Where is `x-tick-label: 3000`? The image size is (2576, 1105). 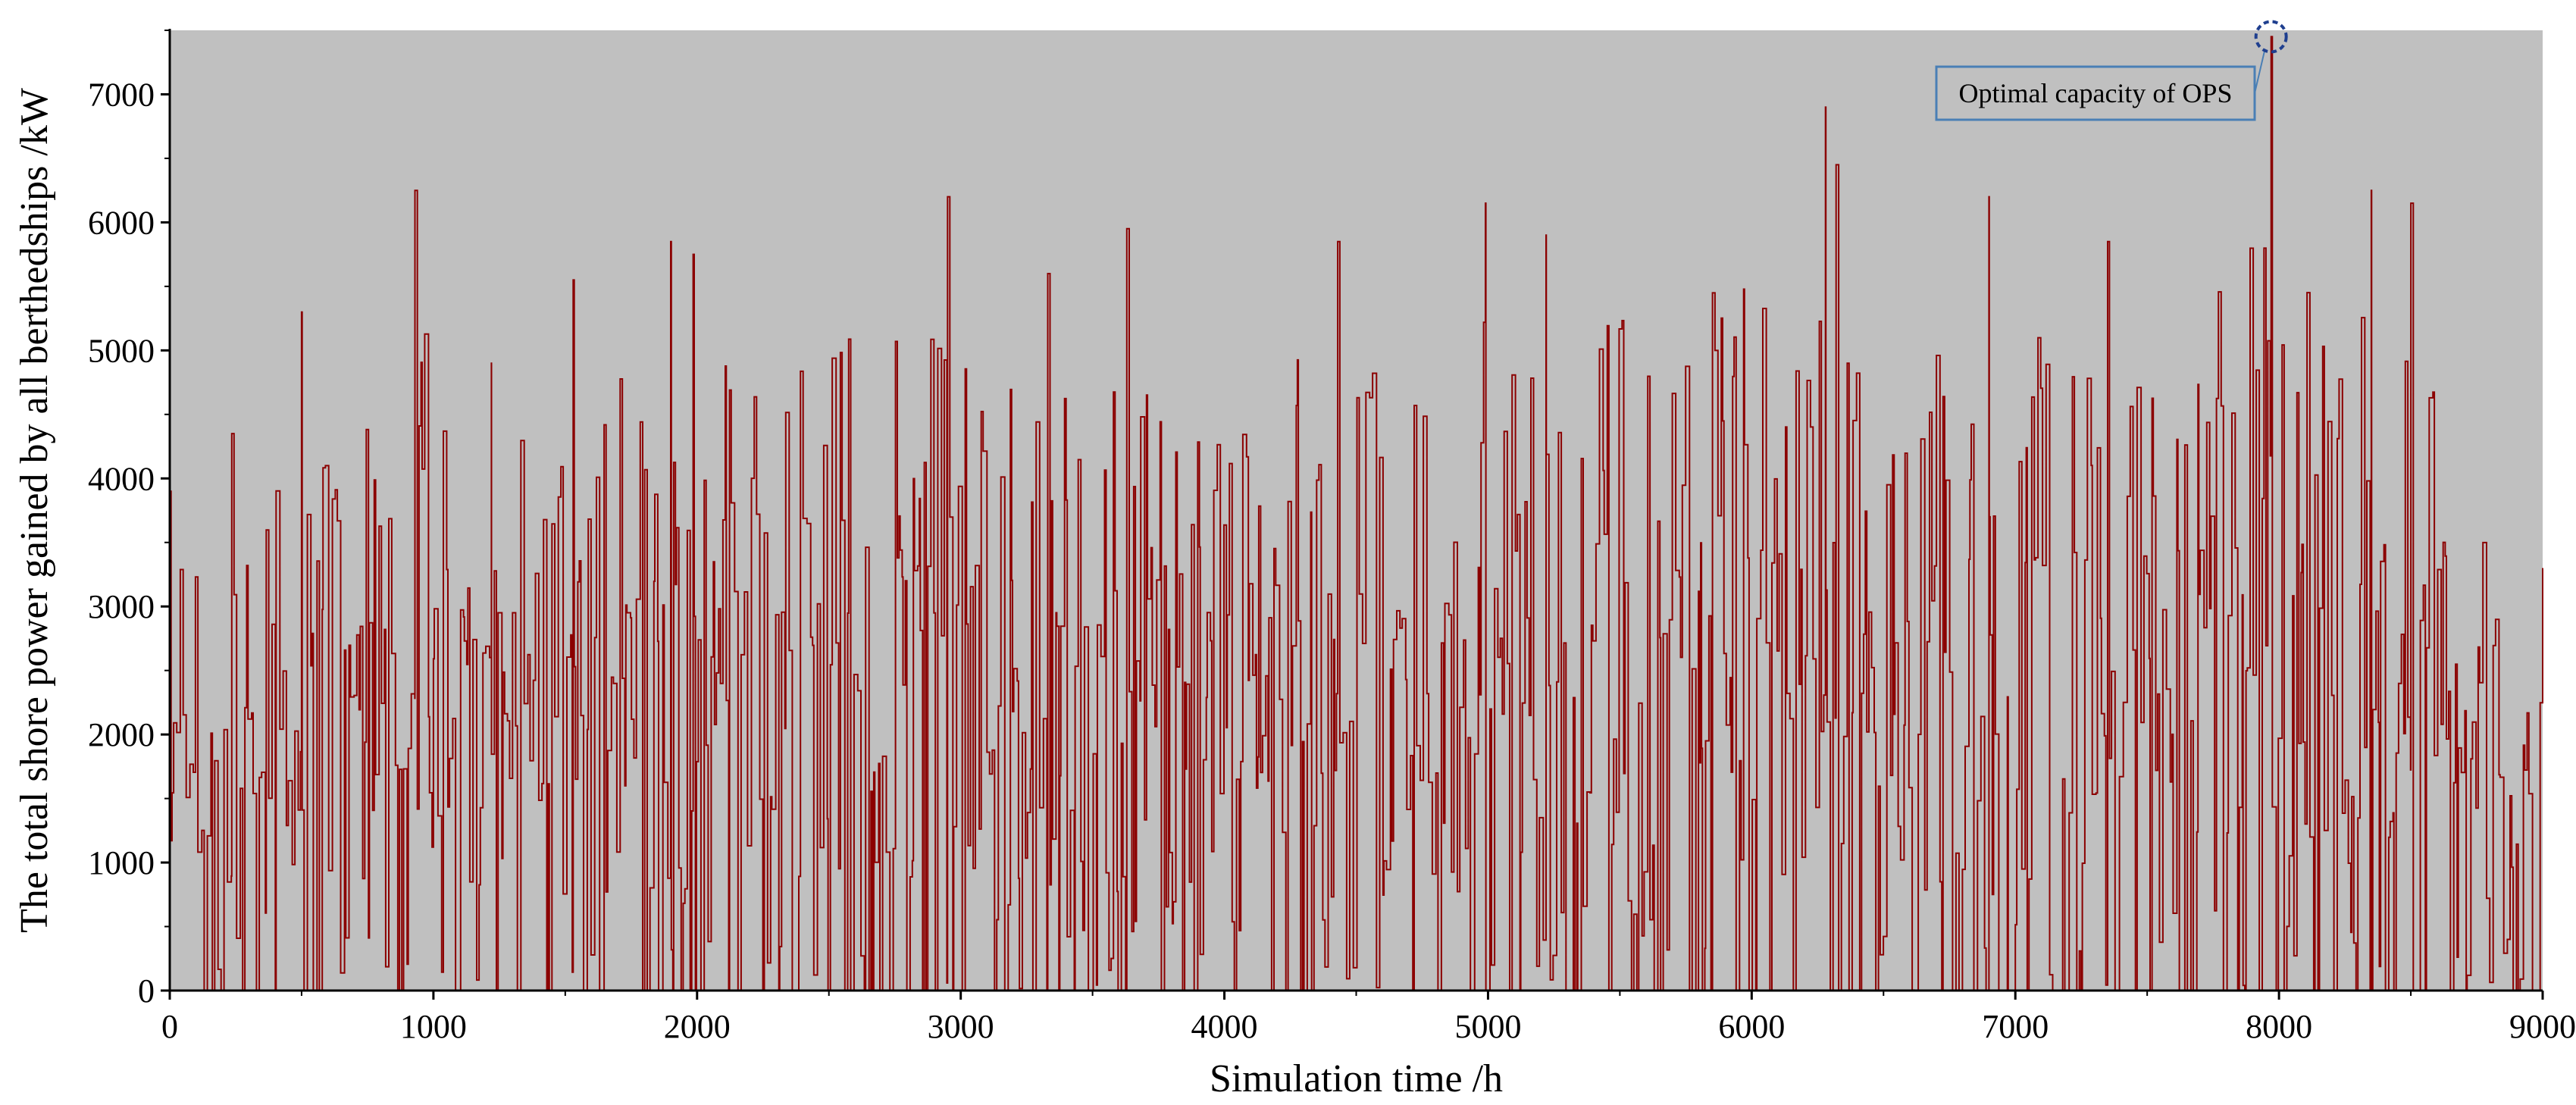 x-tick-label: 3000 is located at coordinates (961, 1026).